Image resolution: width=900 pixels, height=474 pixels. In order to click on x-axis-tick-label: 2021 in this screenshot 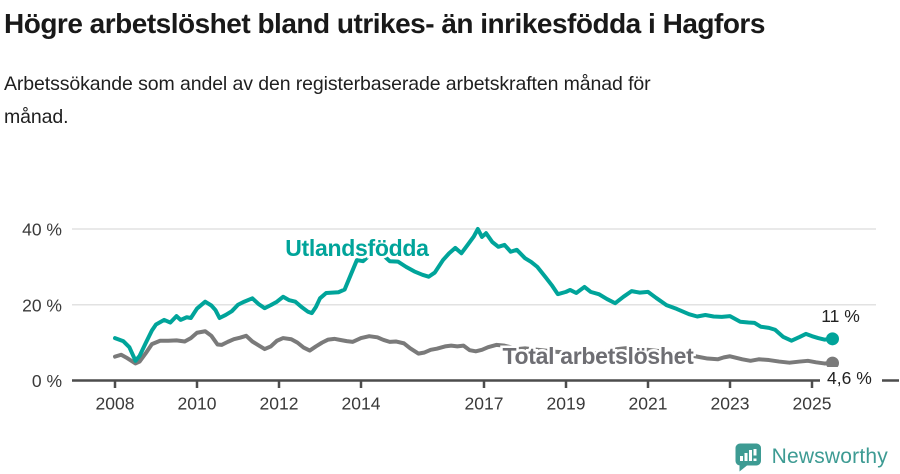, I will do `click(648, 404)`.